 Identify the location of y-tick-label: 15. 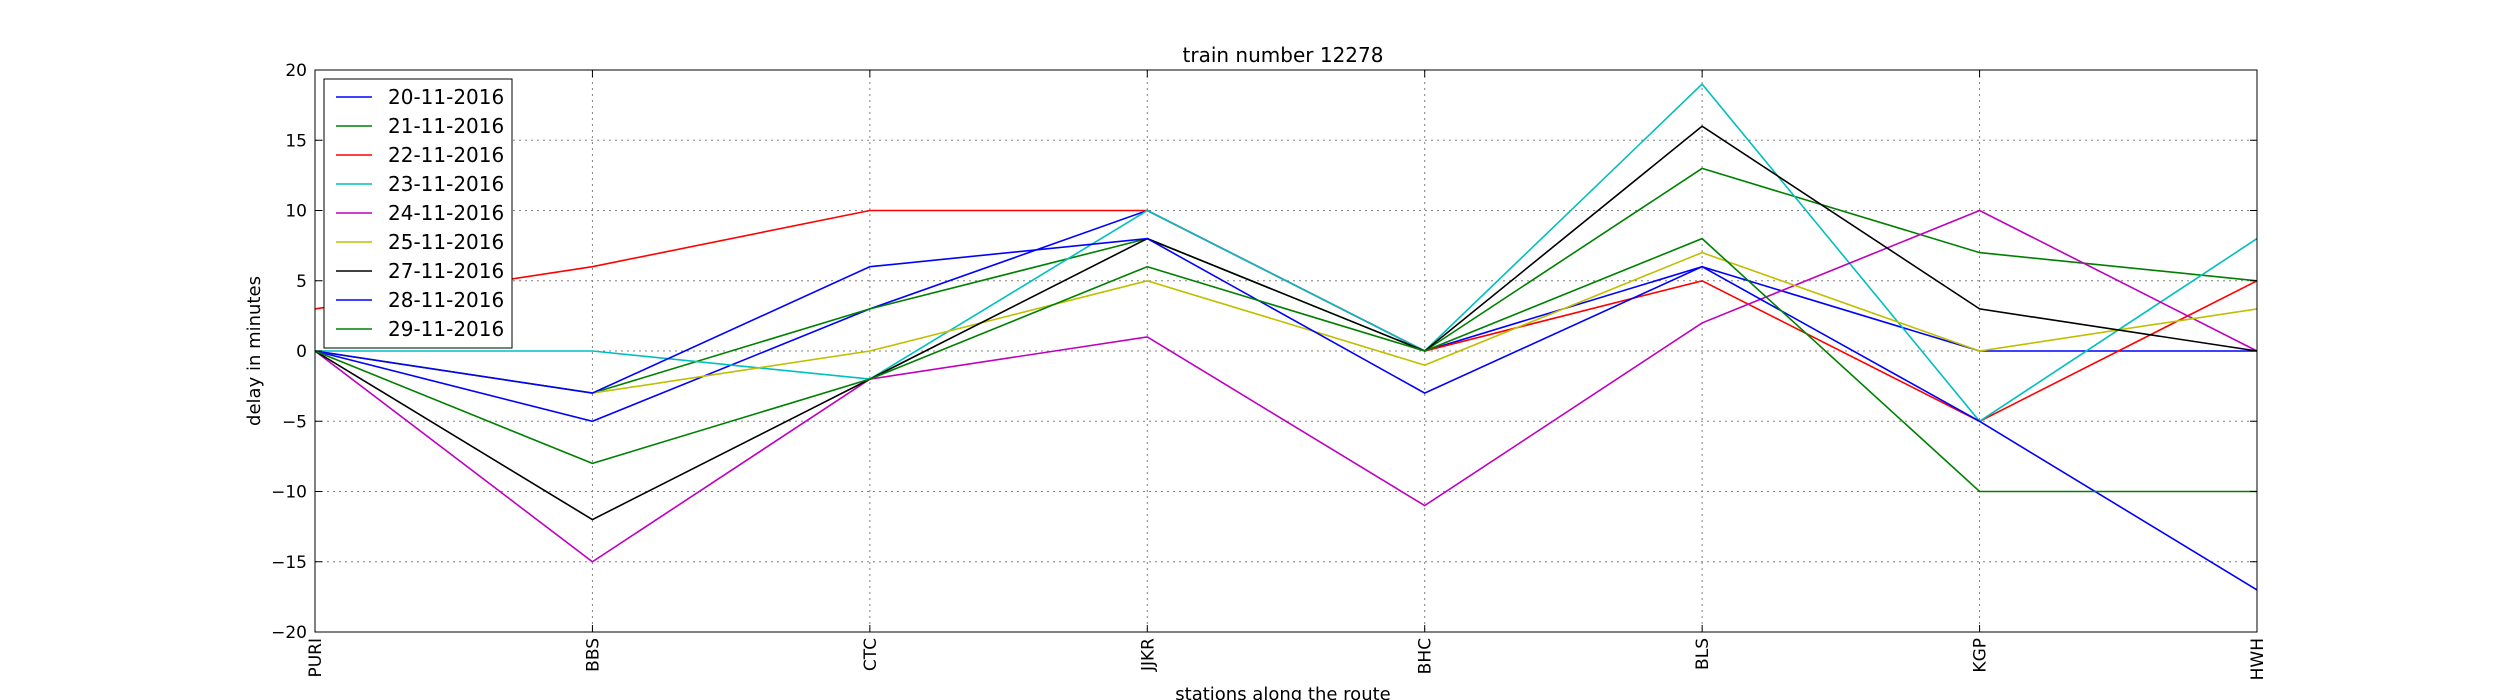
(296, 141).